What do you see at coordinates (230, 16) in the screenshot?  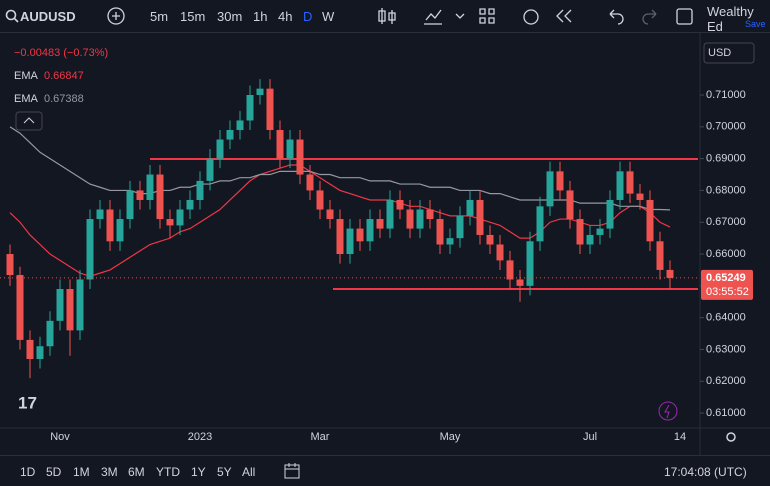 I see `interval: 30m` at bounding box center [230, 16].